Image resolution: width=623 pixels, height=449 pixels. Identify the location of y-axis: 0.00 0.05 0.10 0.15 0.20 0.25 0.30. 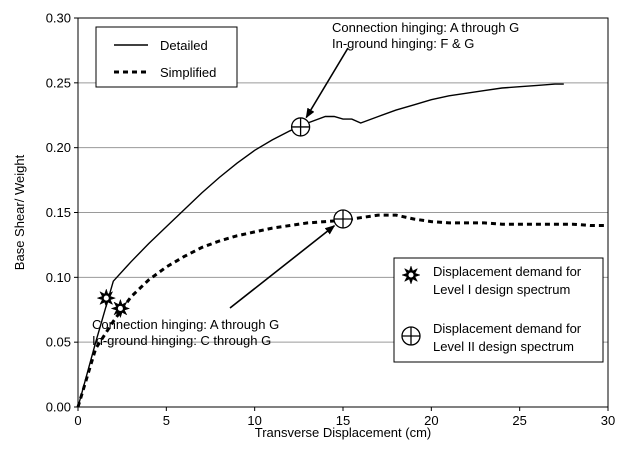
(62, 213).